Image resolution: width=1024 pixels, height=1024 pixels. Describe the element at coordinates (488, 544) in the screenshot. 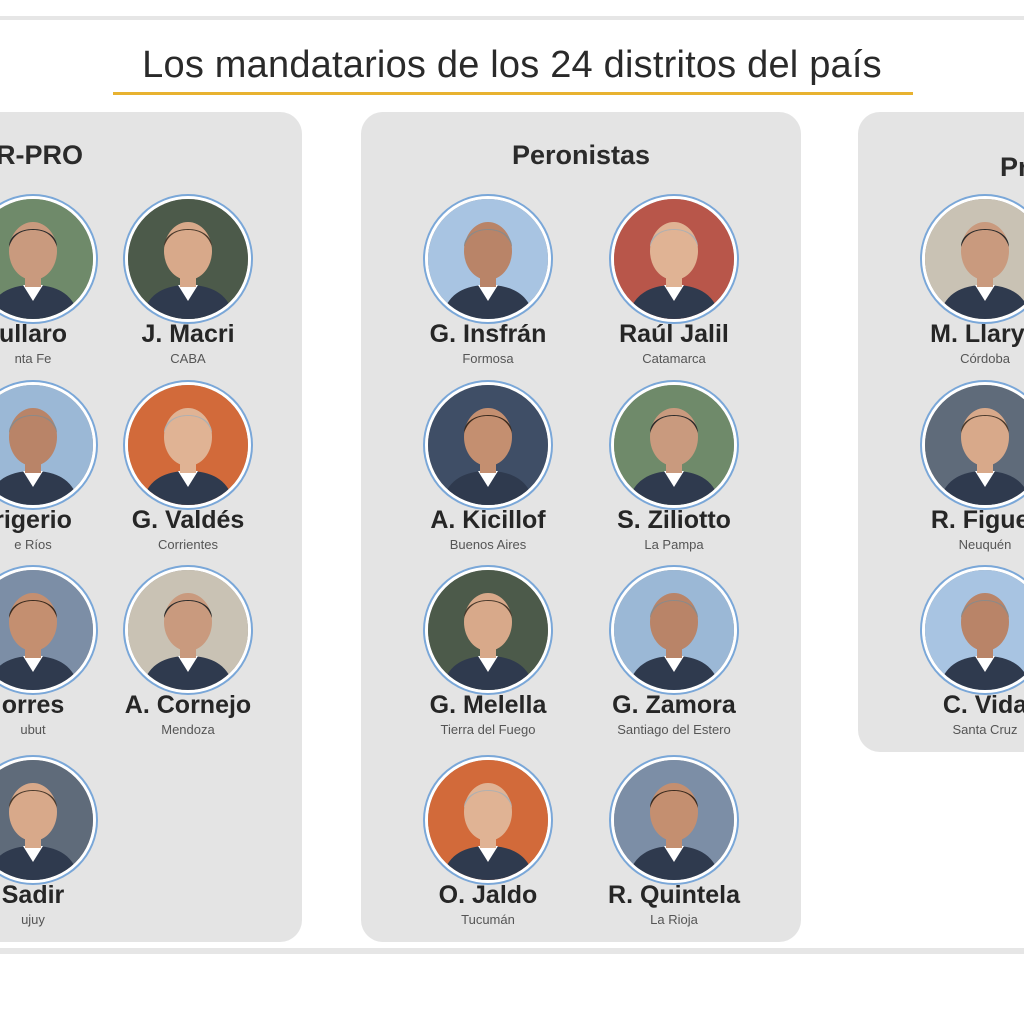

I see `governor-district: Buenos Aires` at that location.